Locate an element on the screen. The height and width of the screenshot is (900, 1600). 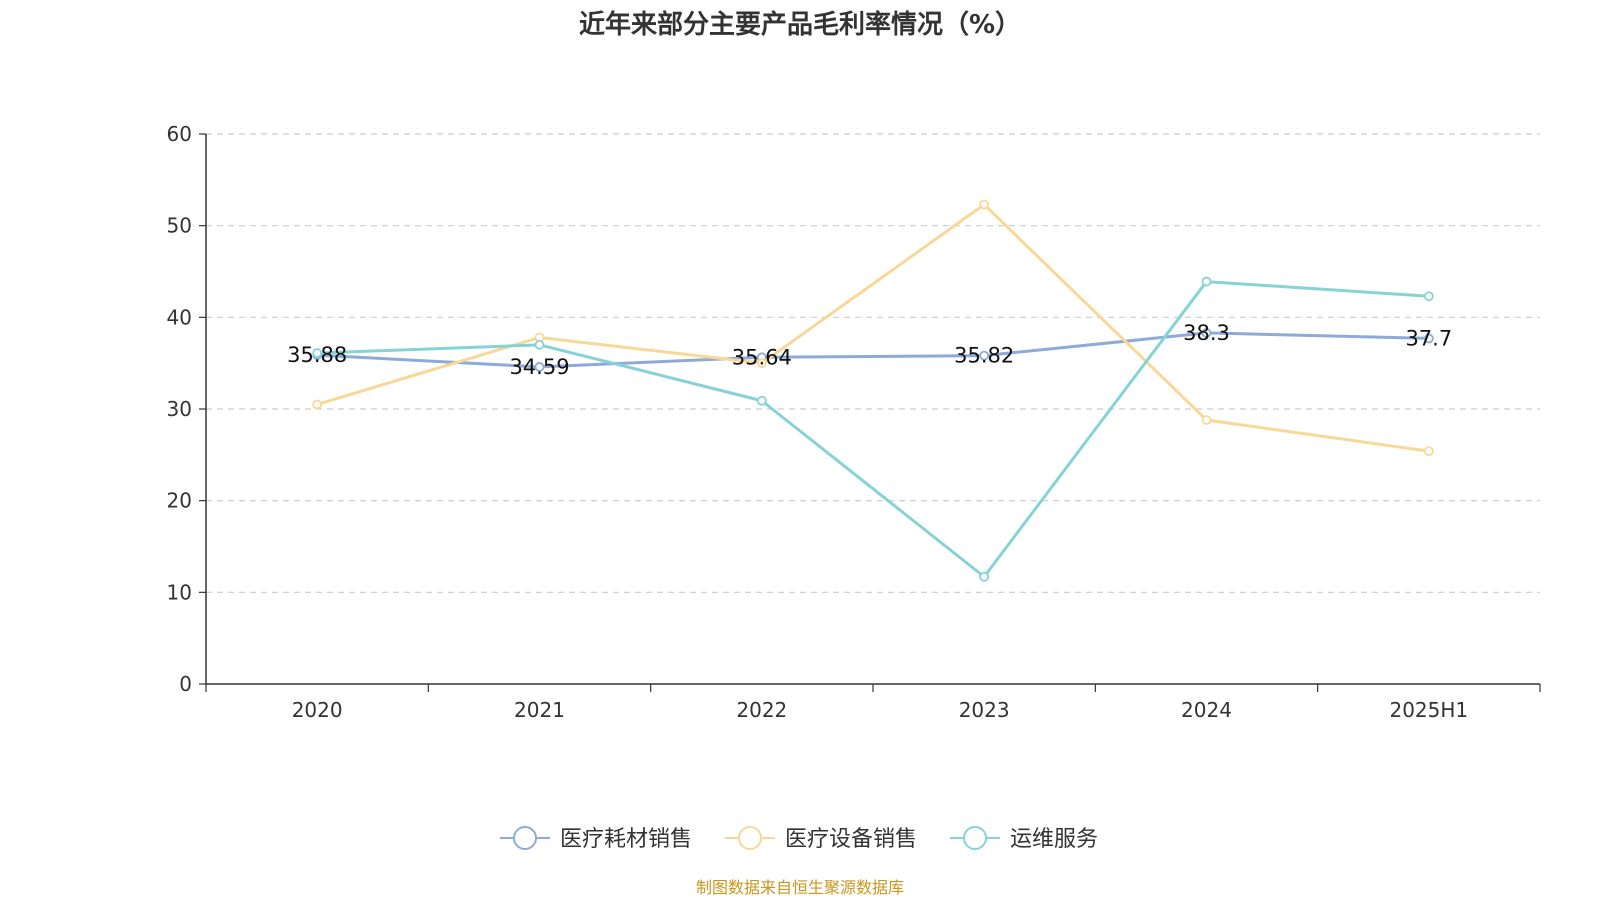
legend-label: 医疗耗材销售 is located at coordinates (626, 839).